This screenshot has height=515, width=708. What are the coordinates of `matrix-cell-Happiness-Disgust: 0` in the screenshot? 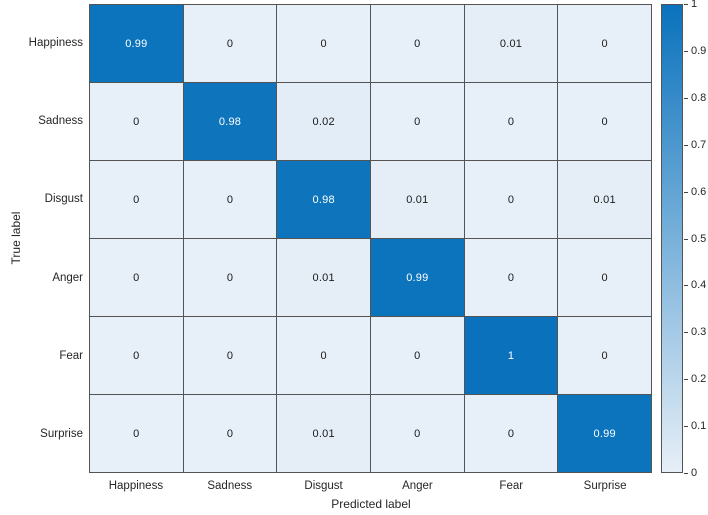 It's located at (323, 43).